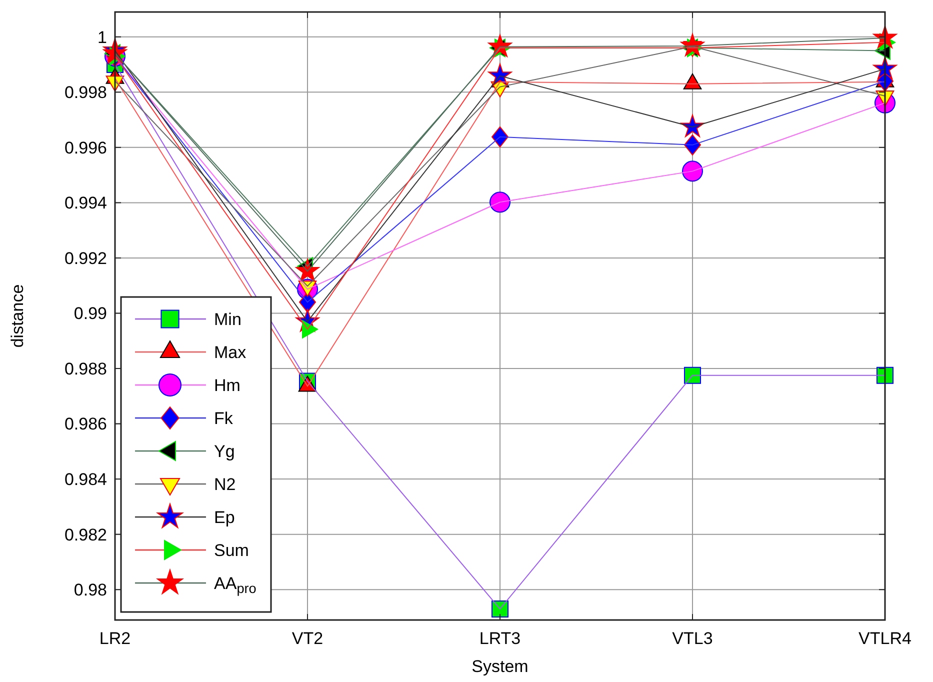 This screenshot has width=933, height=682. Describe the element at coordinates (885, 638) in the screenshot. I see `x-tick-label: VTLR4` at that location.